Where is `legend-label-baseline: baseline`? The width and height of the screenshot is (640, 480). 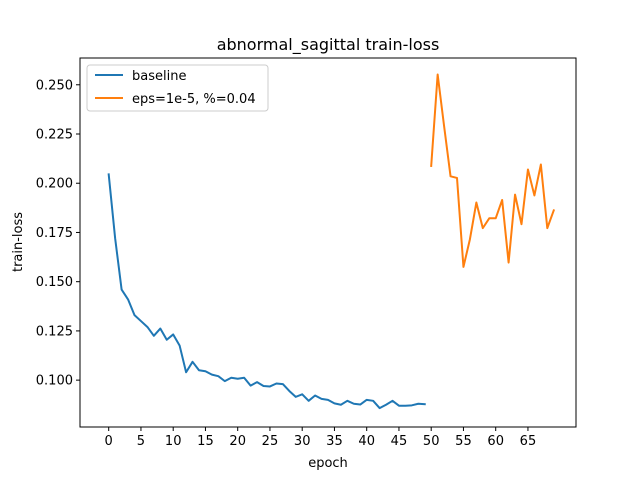 legend-label-baseline: baseline is located at coordinates (159, 76).